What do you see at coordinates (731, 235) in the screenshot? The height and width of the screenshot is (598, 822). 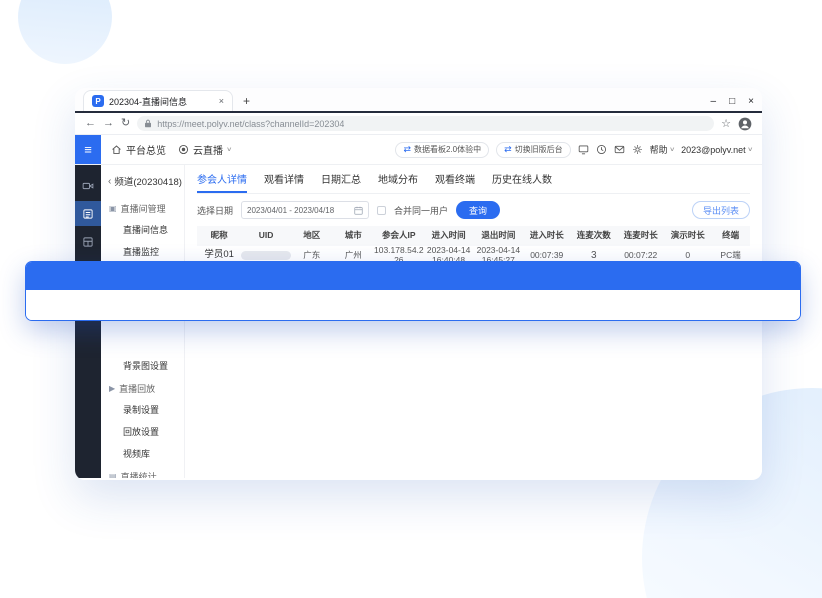 I see `column-header: 终端` at bounding box center [731, 235].